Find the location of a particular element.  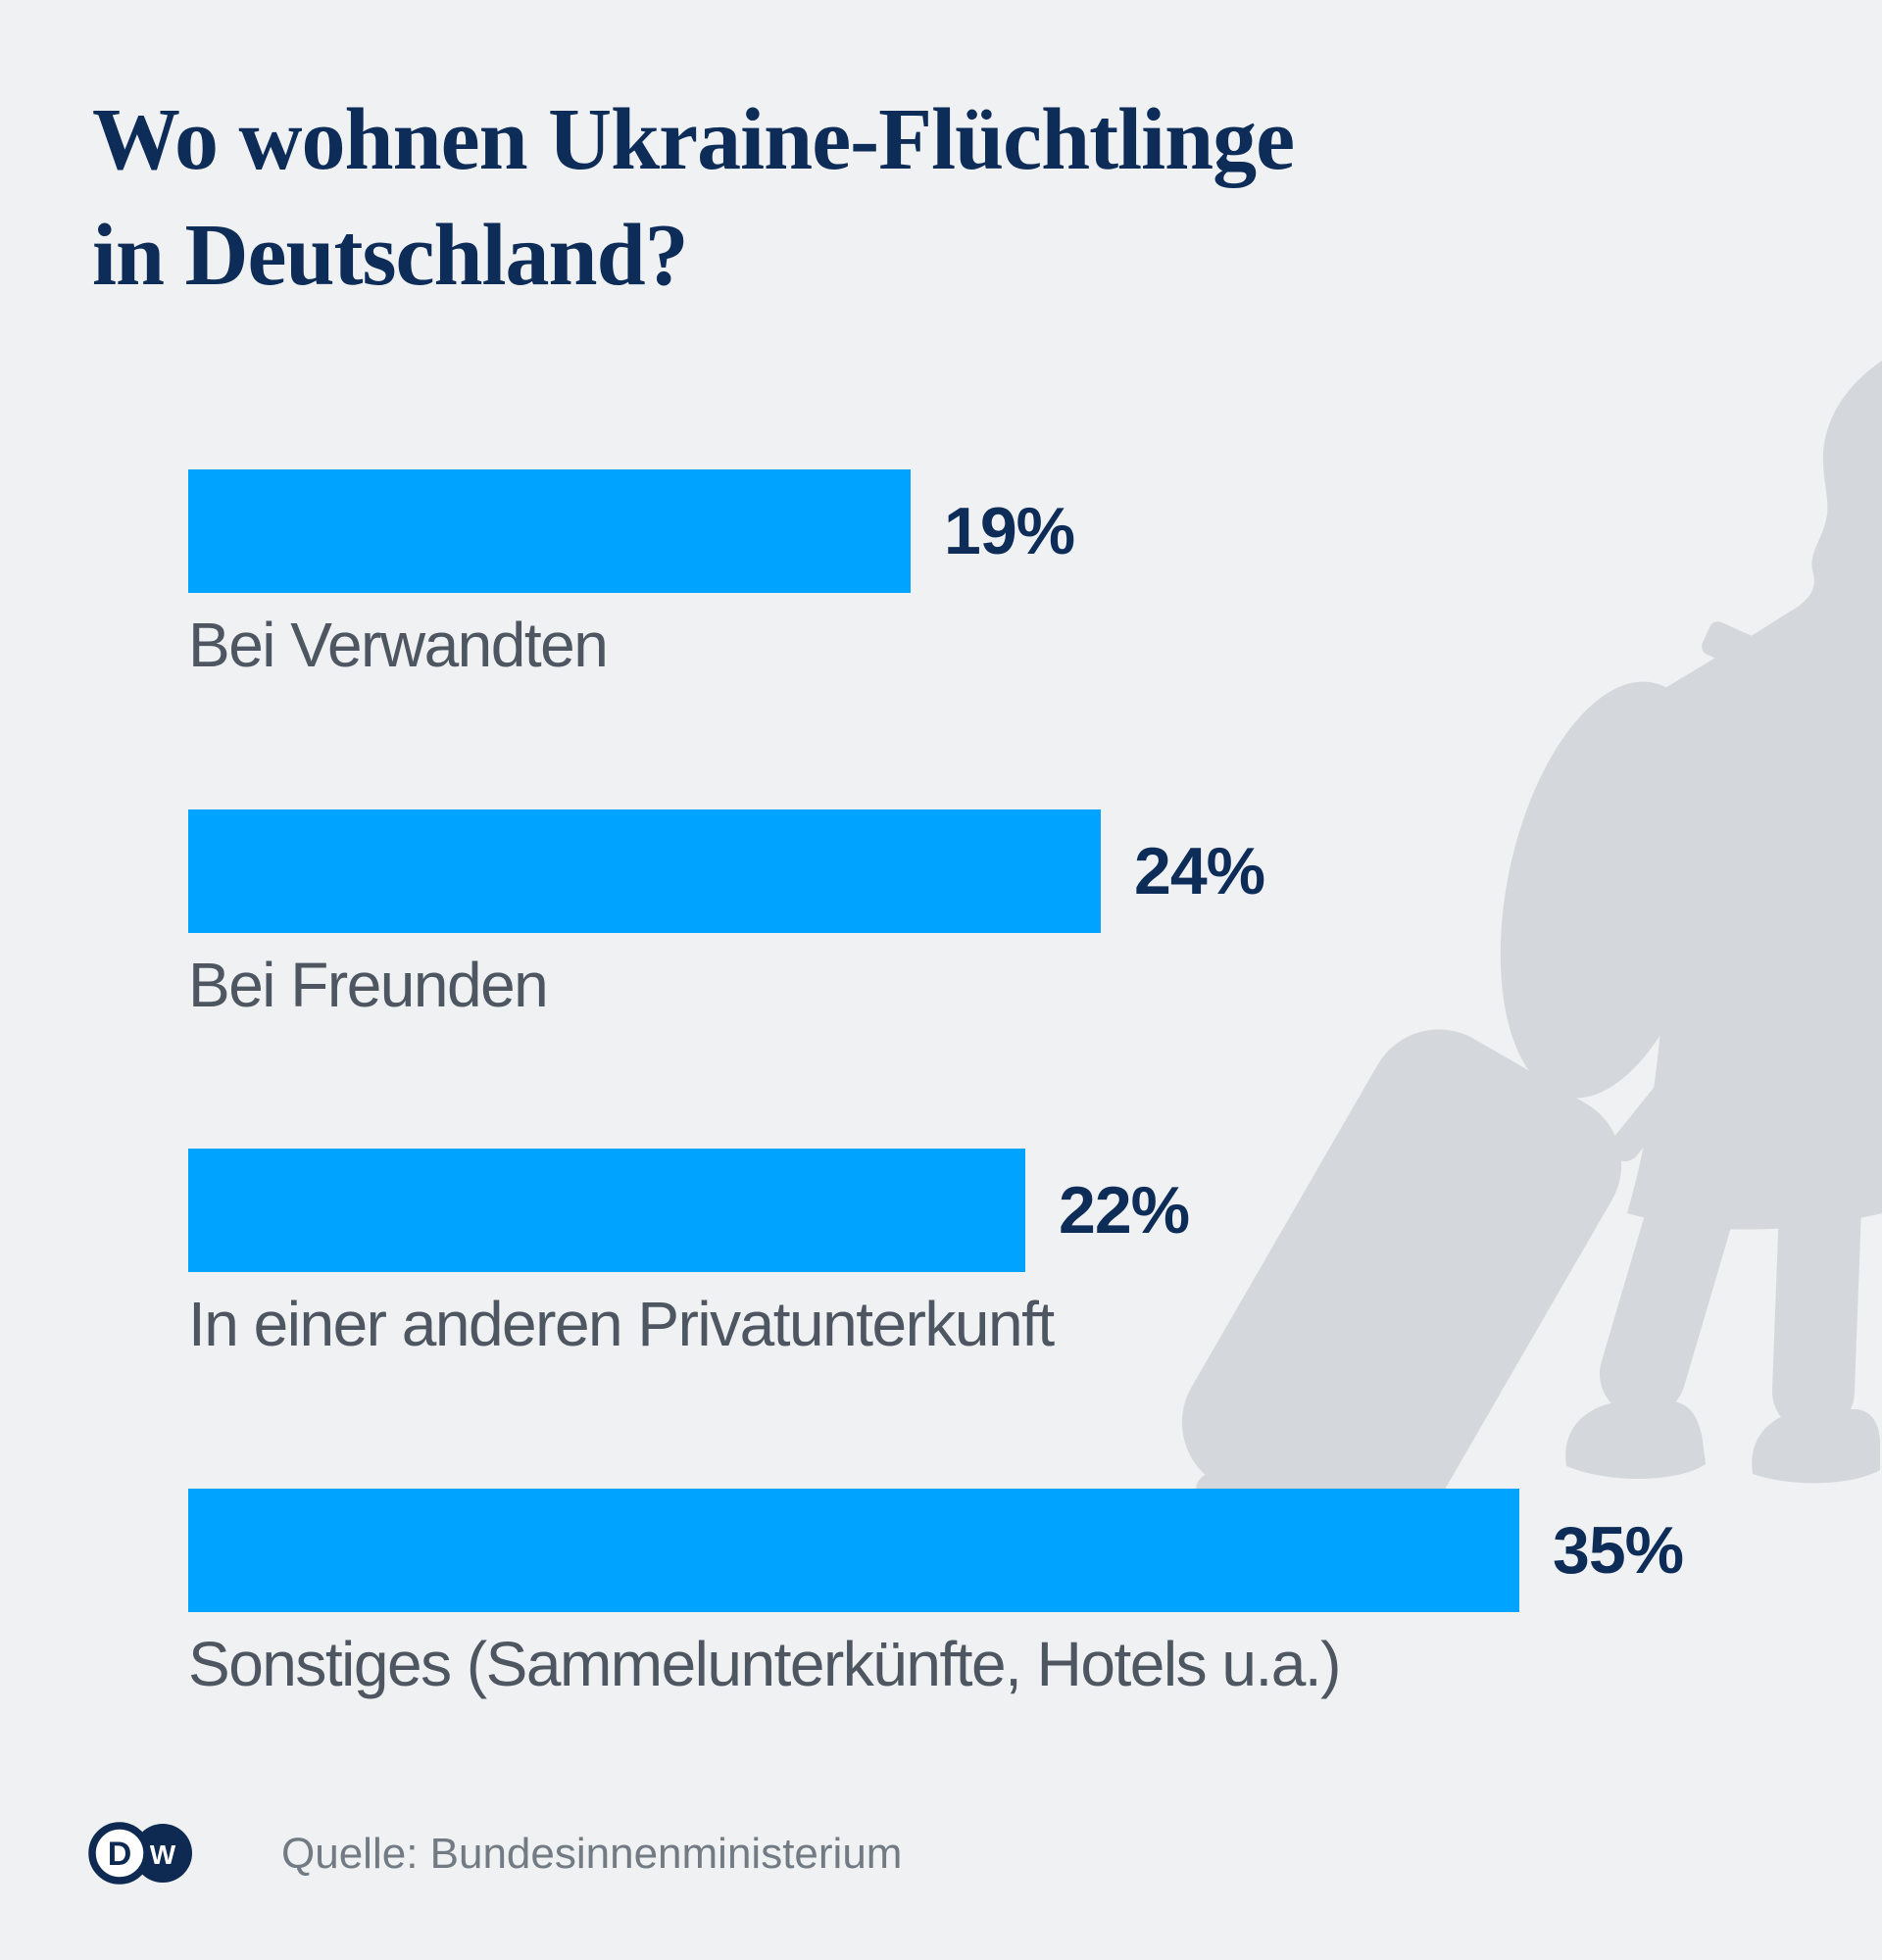

dw-logo: W D is located at coordinates (140, 1854).